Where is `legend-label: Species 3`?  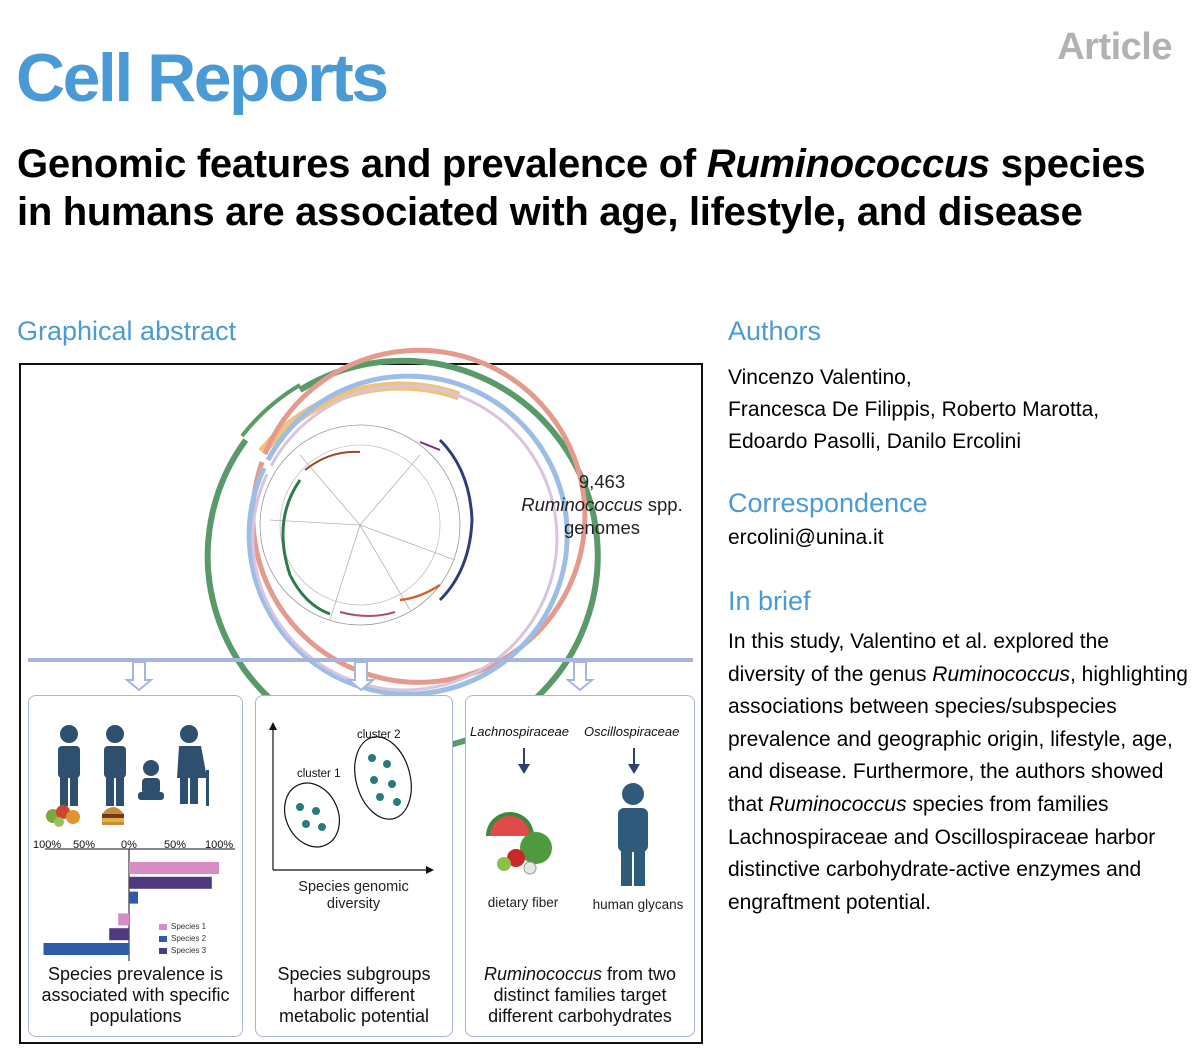 legend-label: Species 3 is located at coordinates (189, 950).